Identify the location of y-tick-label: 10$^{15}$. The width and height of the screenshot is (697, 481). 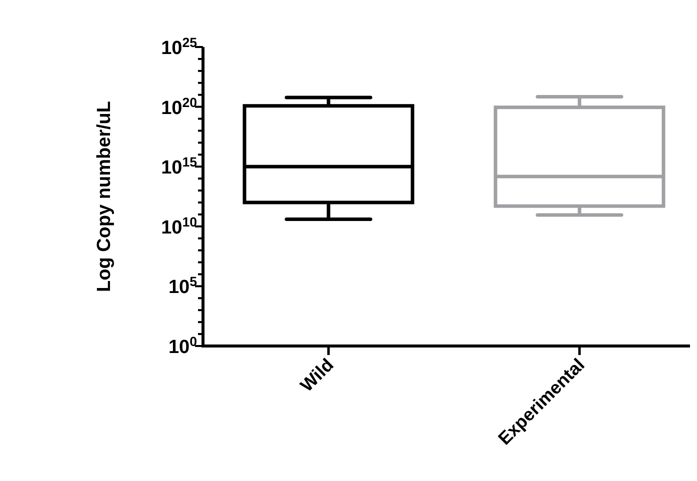
(179, 166).